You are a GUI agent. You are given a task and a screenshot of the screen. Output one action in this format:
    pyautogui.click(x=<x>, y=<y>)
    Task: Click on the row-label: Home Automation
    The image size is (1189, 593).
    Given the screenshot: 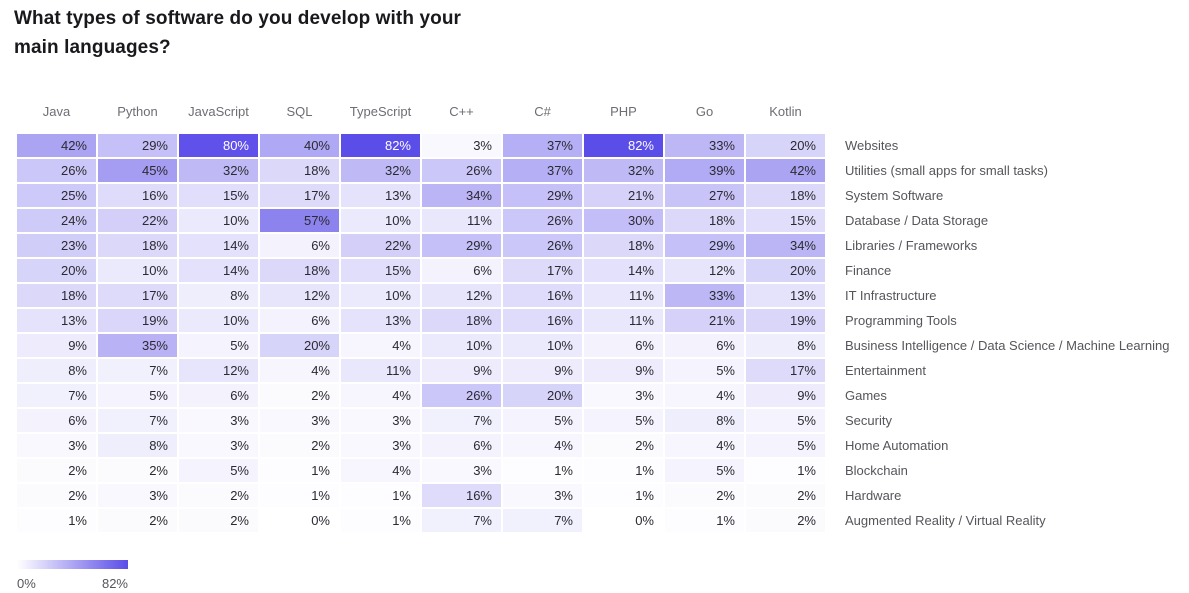 What is the action you would take?
    pyautogui.click(x=897, y=445)
    